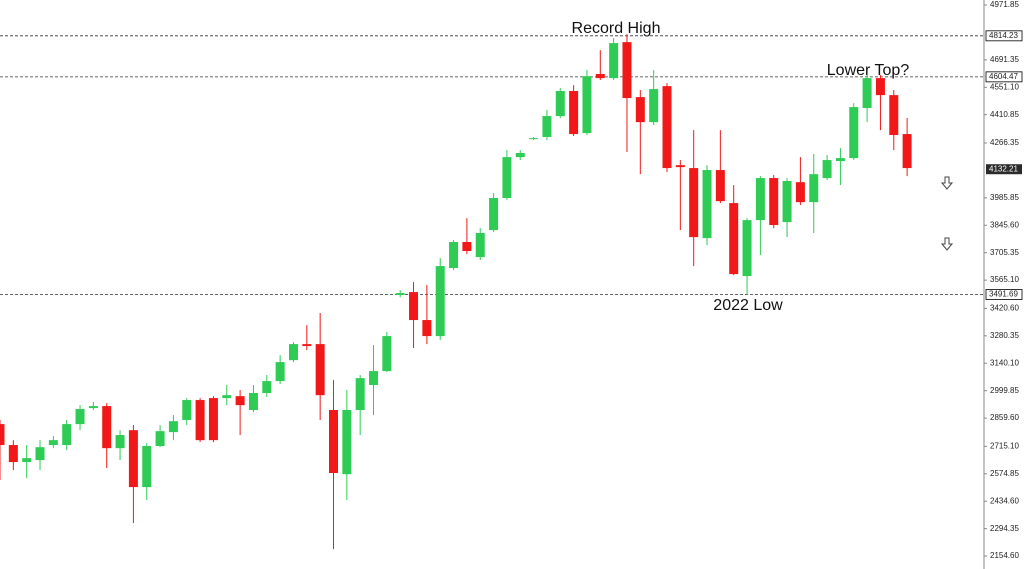 The image size is (1024, 569). What do you see at coordinates (1004, 335) in the screenshot?
I see `y-tick-label: 3280.35` at bounding box center [1004, 335].